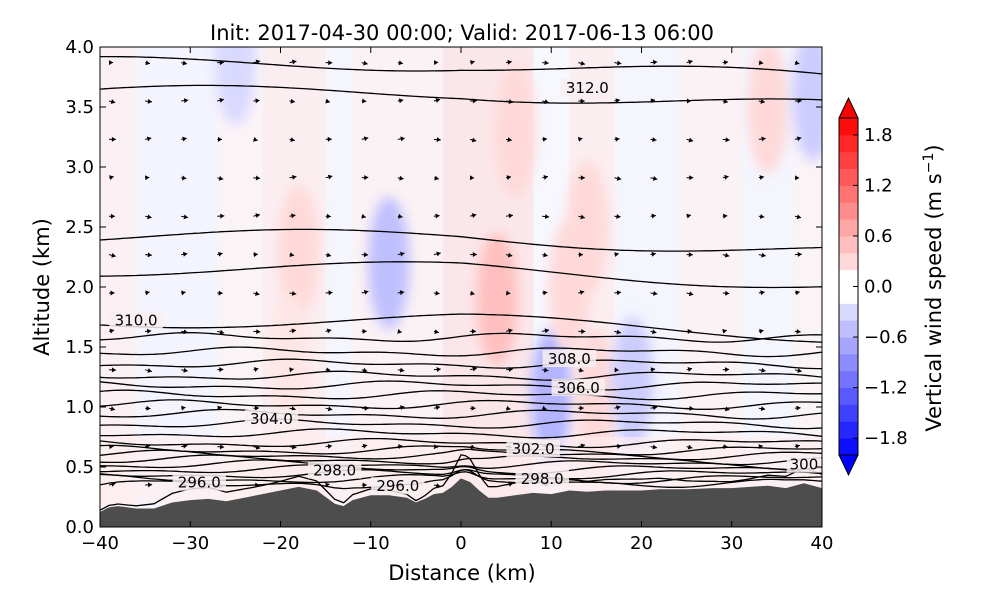  Describe the element at coordinates (822, 543) in the screenshot. I see `x-tick-label: 40` at that location.